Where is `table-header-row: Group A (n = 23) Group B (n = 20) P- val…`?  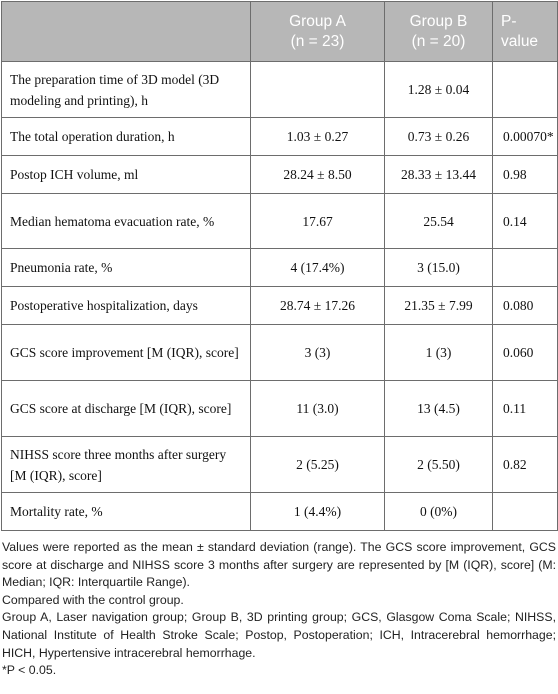
table-header-row: Group A (n = 23) Group B (n = 20) P- val… is located at coordinates (279, 31).